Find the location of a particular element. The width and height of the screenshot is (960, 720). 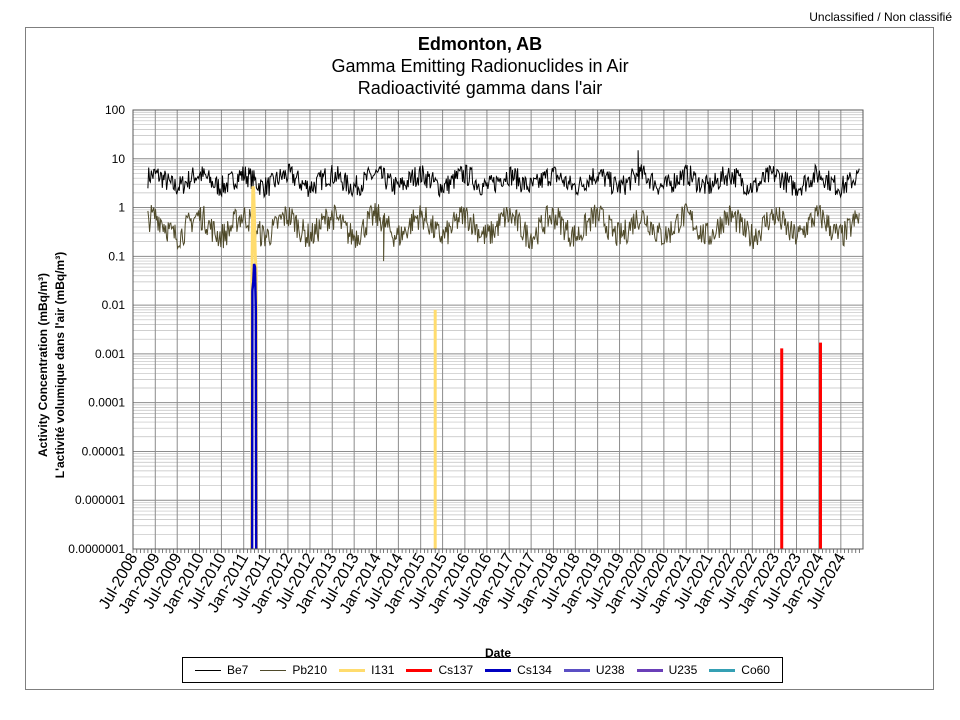

y-tick-label: 100 is located at coordinates (115, 110).